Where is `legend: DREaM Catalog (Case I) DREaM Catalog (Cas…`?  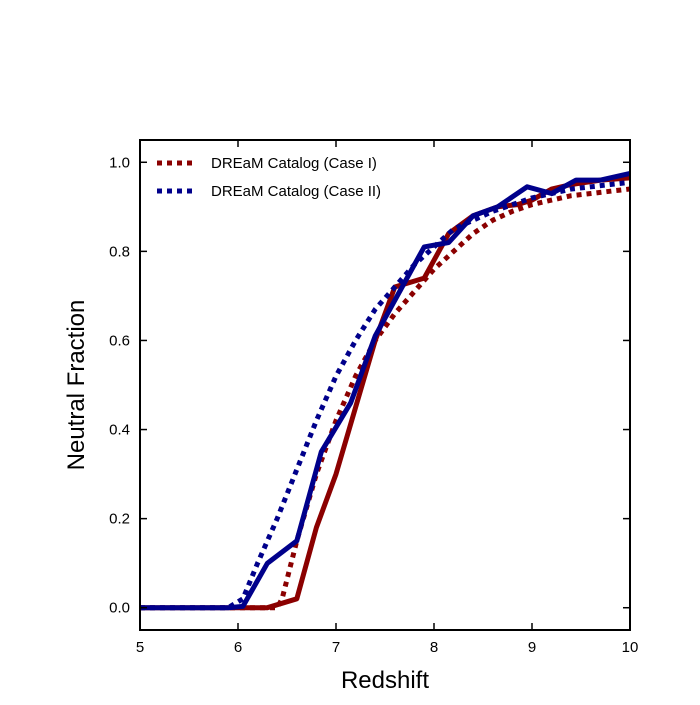 legend: DREaM Catalog (Case I) DREaM Catalog (Cas… is located at coordinates (269, 177).